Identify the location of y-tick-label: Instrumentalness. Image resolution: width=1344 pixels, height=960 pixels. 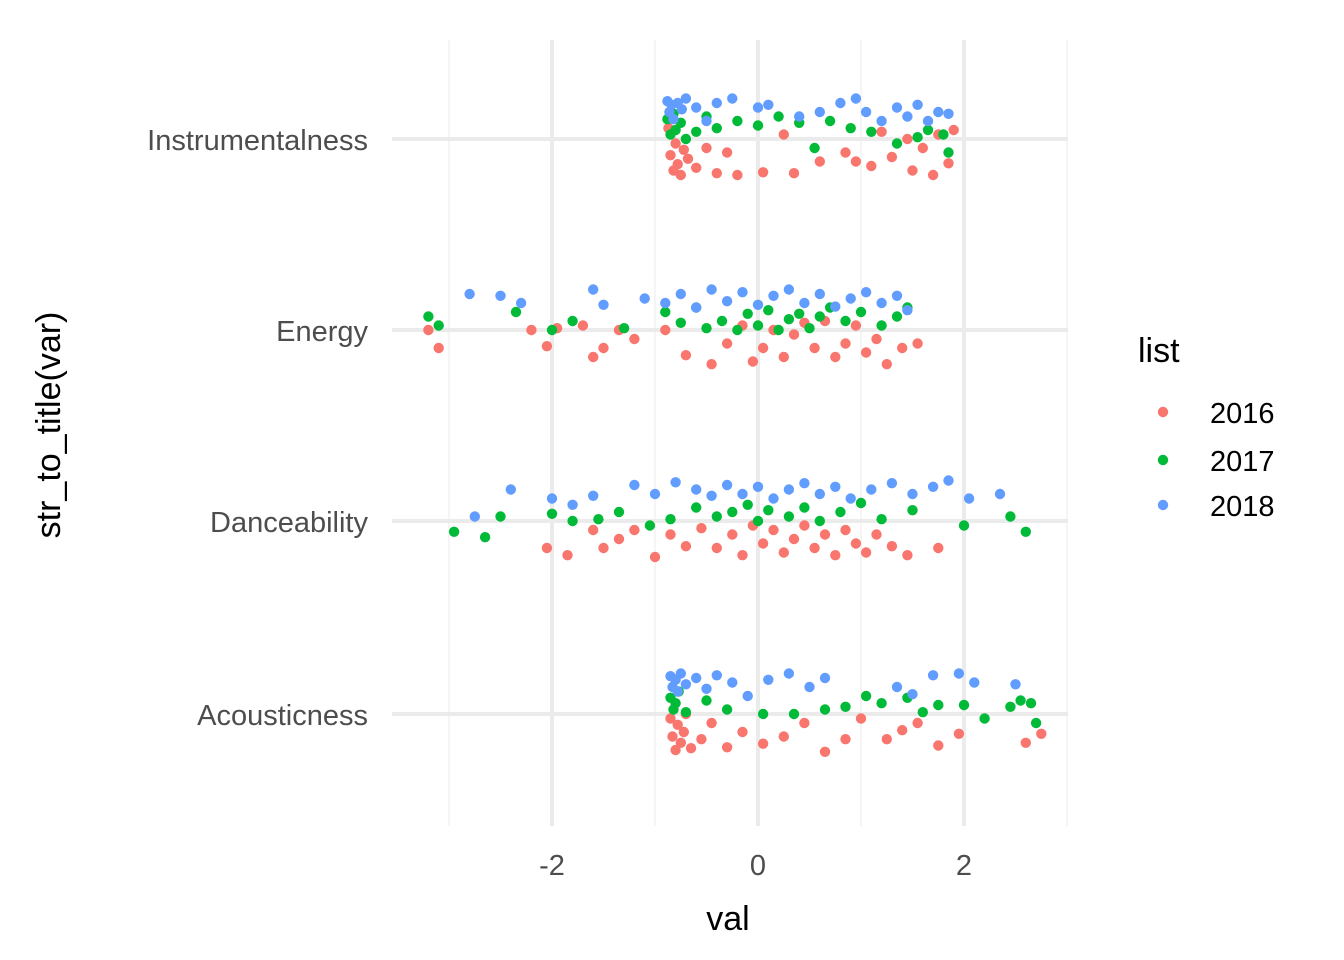
(257, 141).